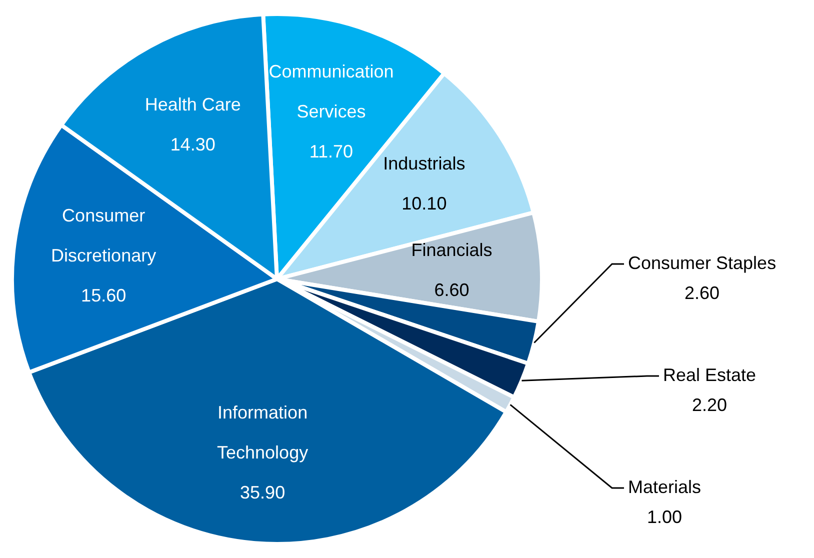  I want to click on data-label: 35.90, so click(263, 492).